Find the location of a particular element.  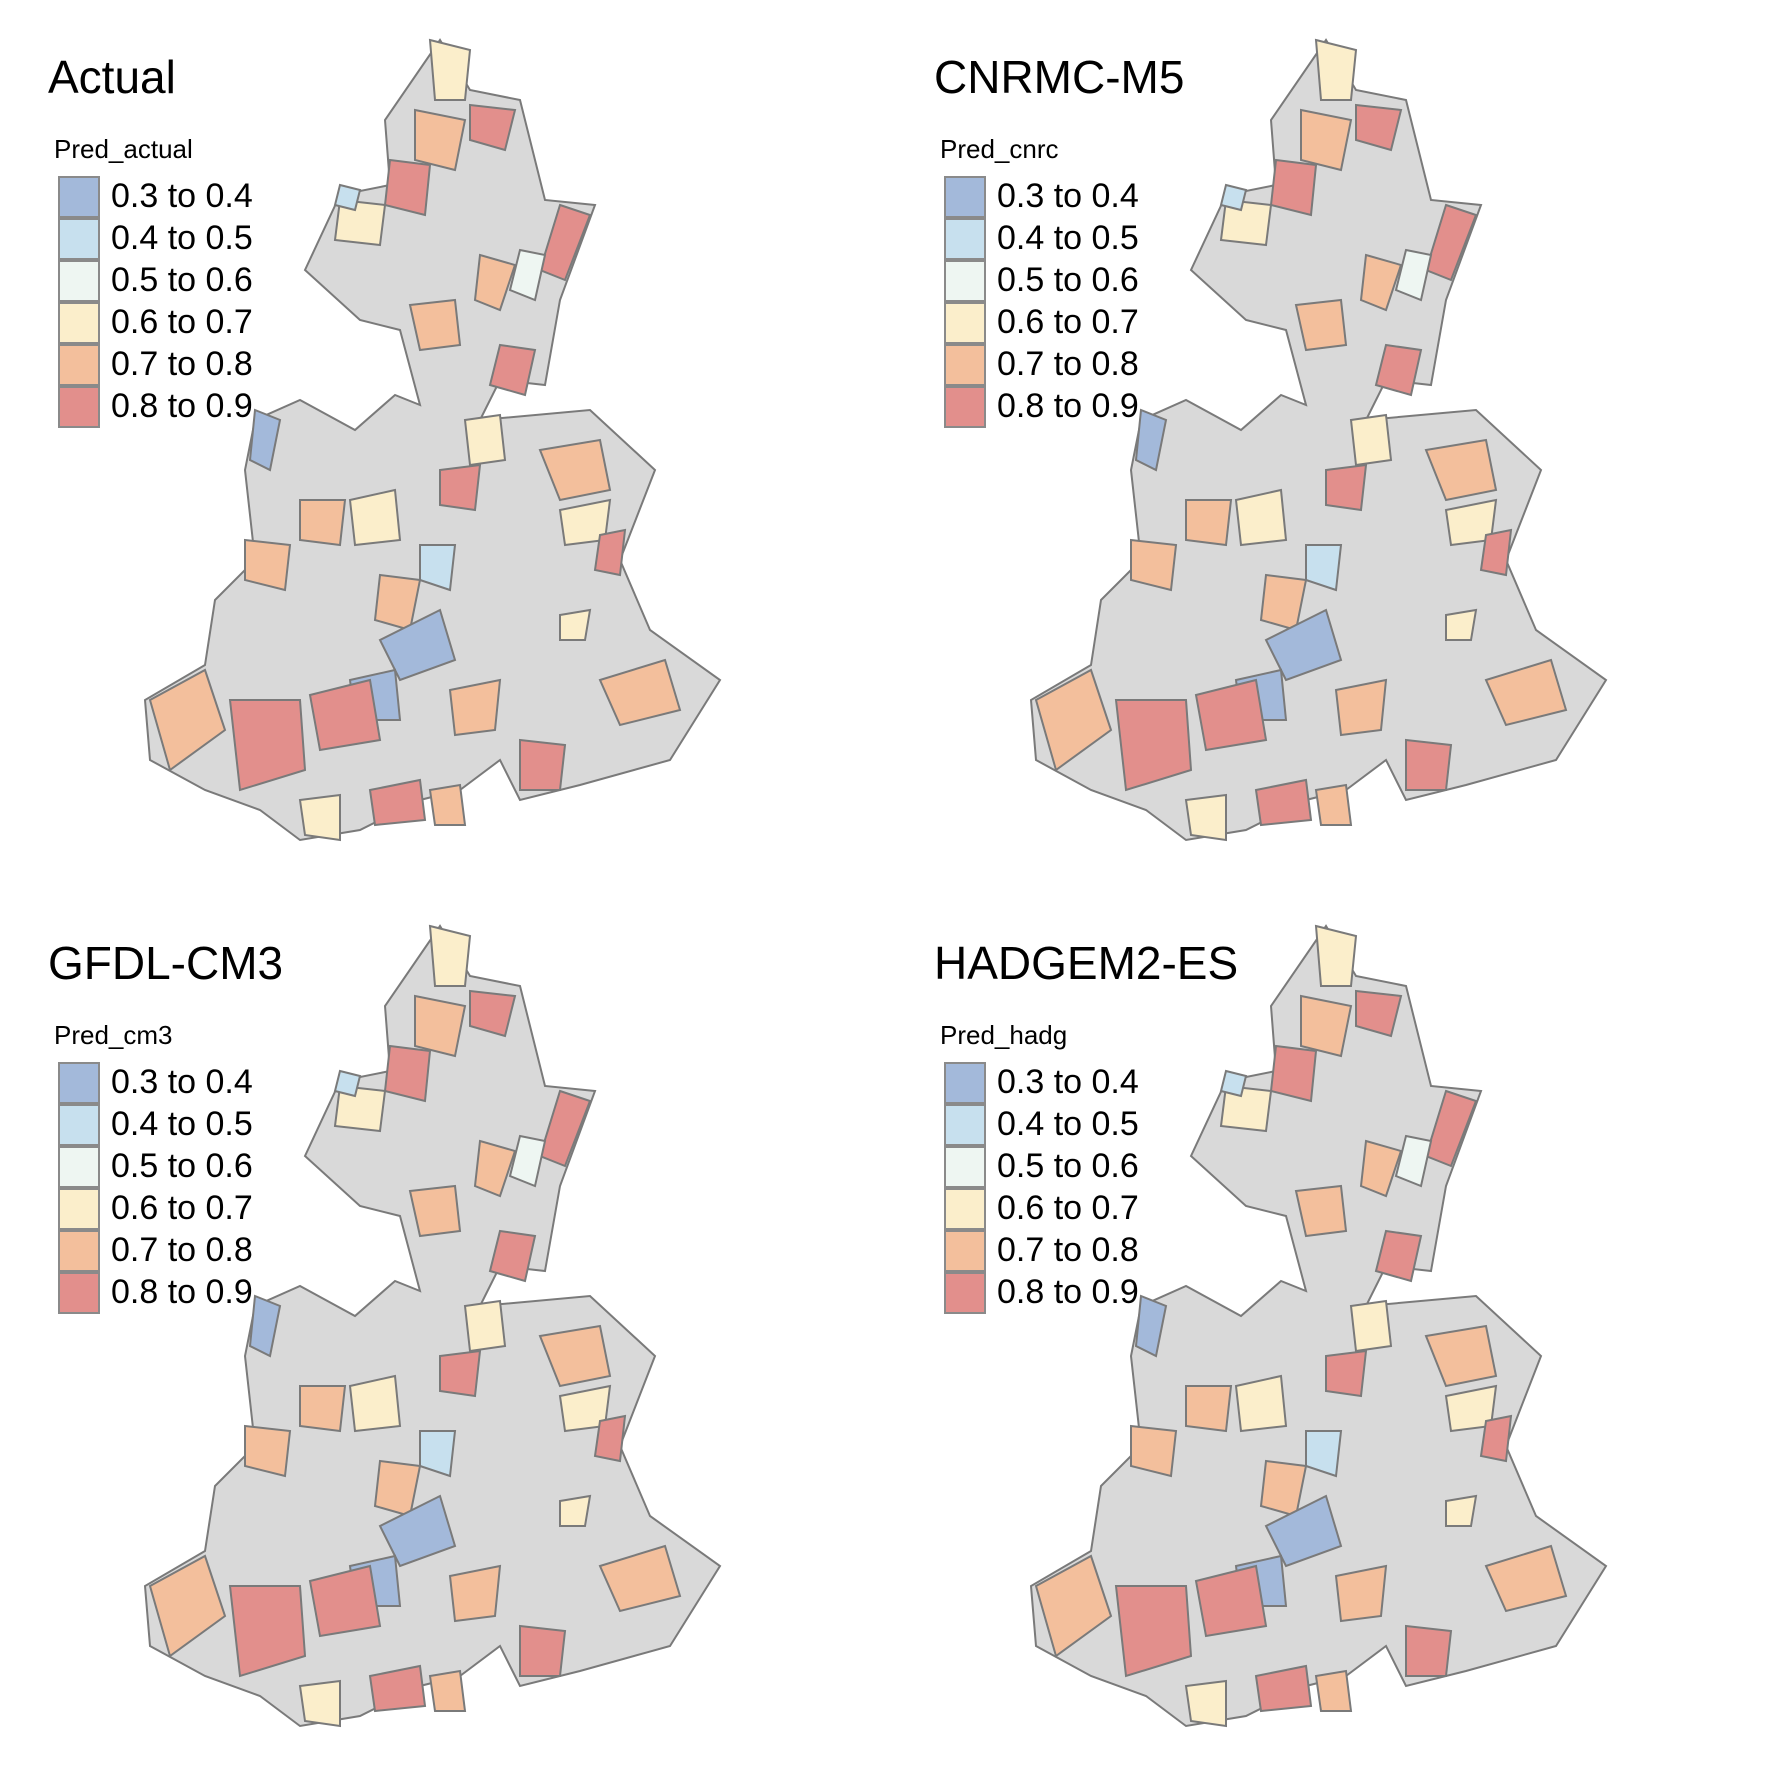

legend-title: Pred_cnrc is located at coordinates (999, 149).